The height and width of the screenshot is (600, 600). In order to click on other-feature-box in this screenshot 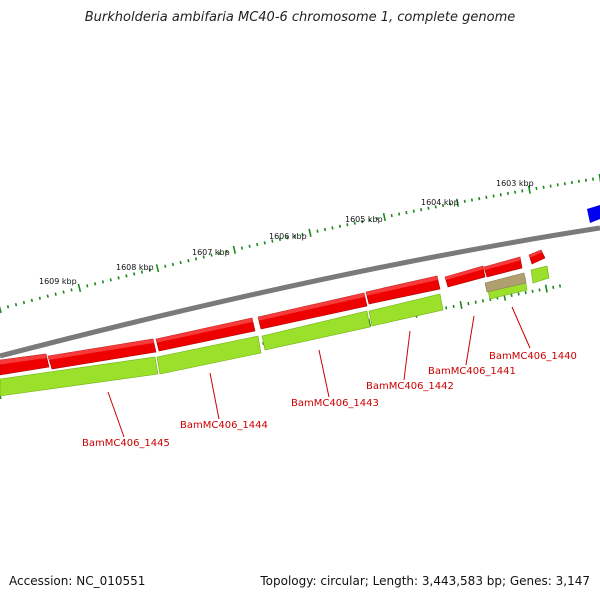, I will do `click(593, 214)`.